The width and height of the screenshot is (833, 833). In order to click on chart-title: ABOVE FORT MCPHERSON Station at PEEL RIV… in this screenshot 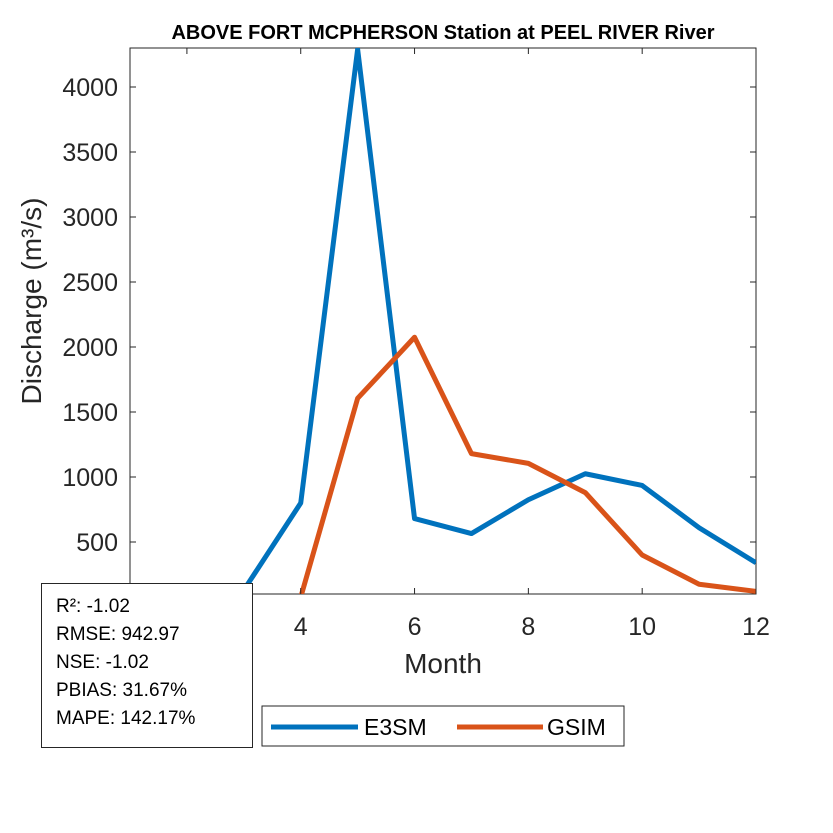, I will do `click(442, 33)`.